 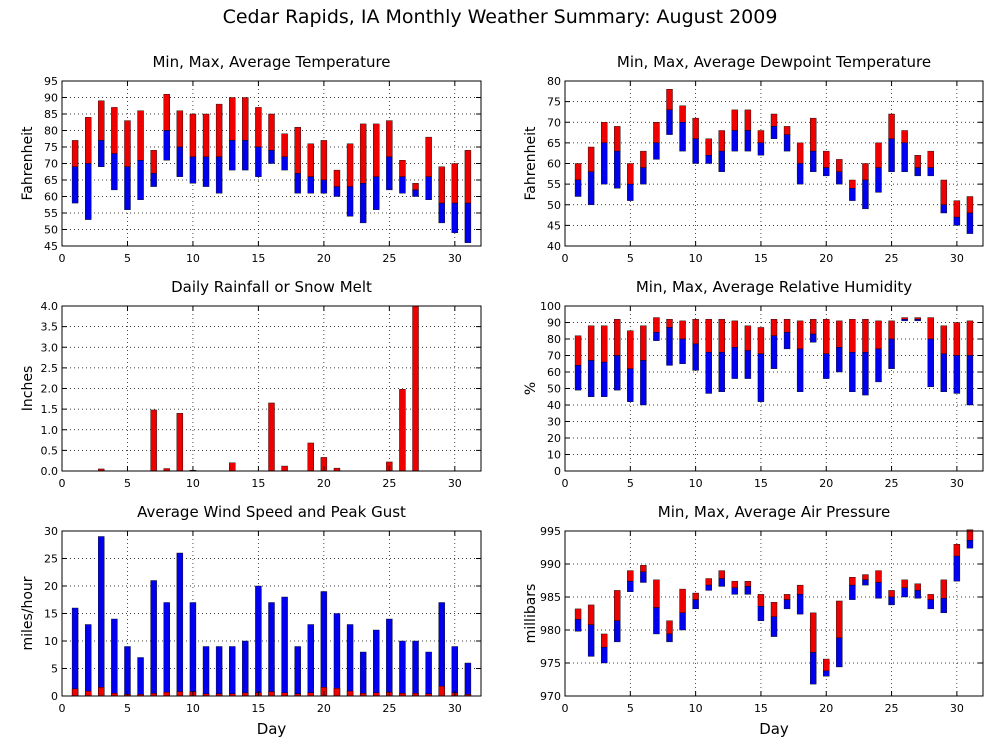 What do you see at coordinates (554, 102) in the screenshot?
I see `chart-dewpoint-ytick-label: 75` at bounding box center [554, 102].